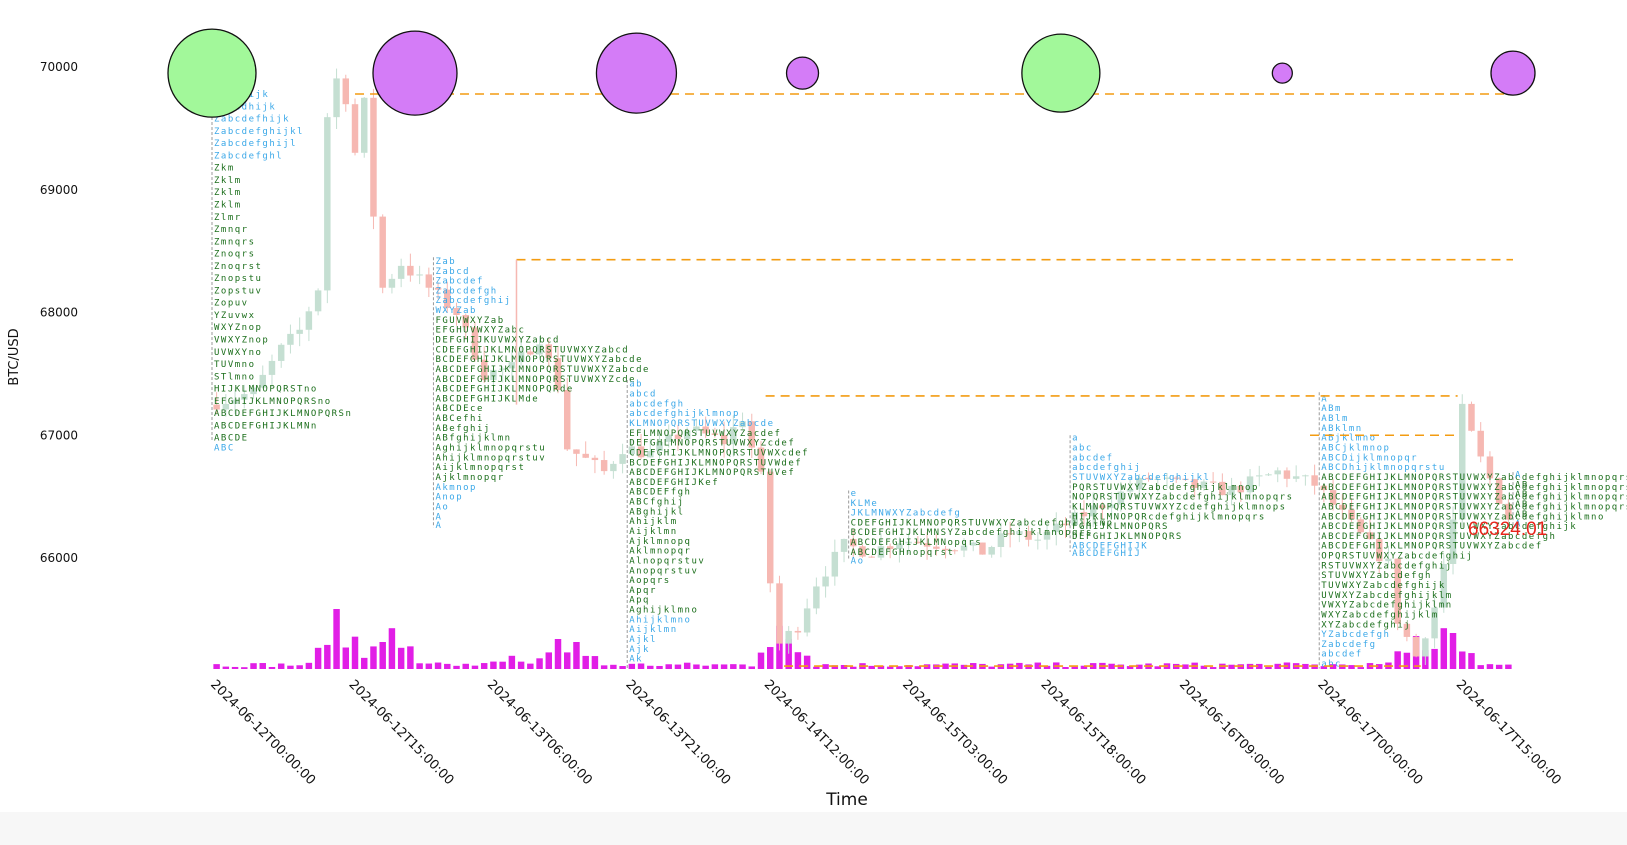  What do you see at coordinates (459, 419) in the screenshot?
I see `tpo-row: ABCefhi` at bounding box center [459, 419].